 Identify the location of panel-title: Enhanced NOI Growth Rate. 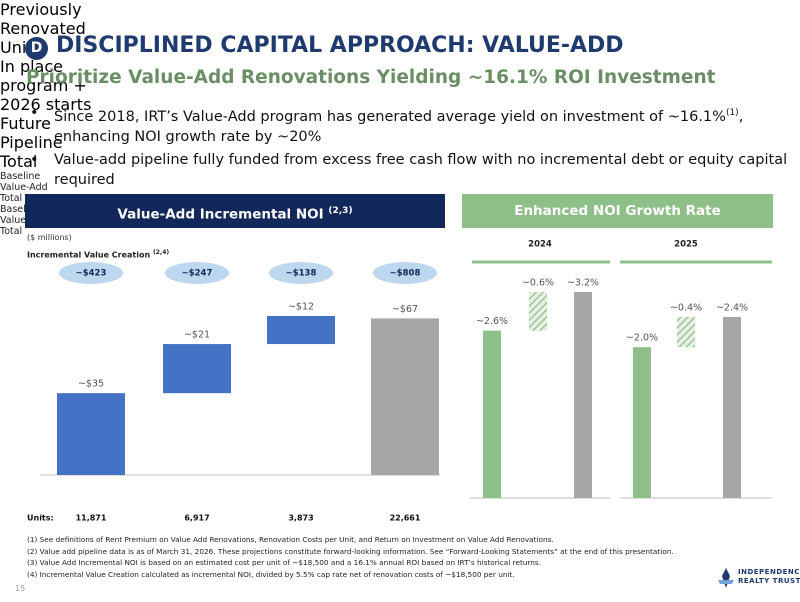
(617, 211).